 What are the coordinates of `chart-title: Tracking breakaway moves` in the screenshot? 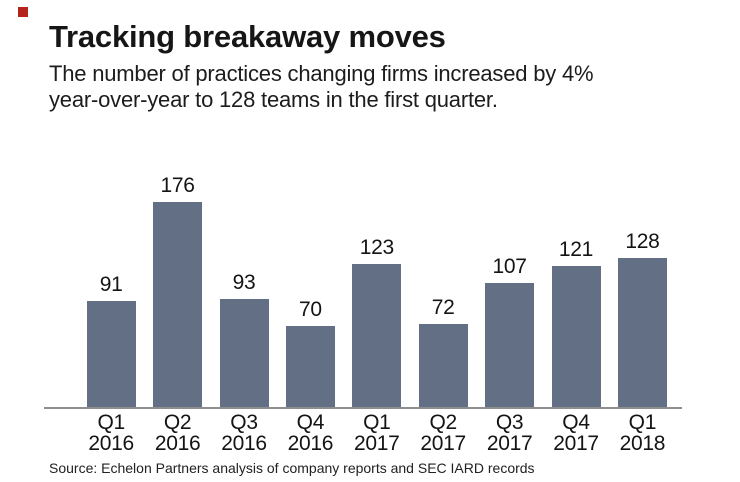 It's located at (247, 36).